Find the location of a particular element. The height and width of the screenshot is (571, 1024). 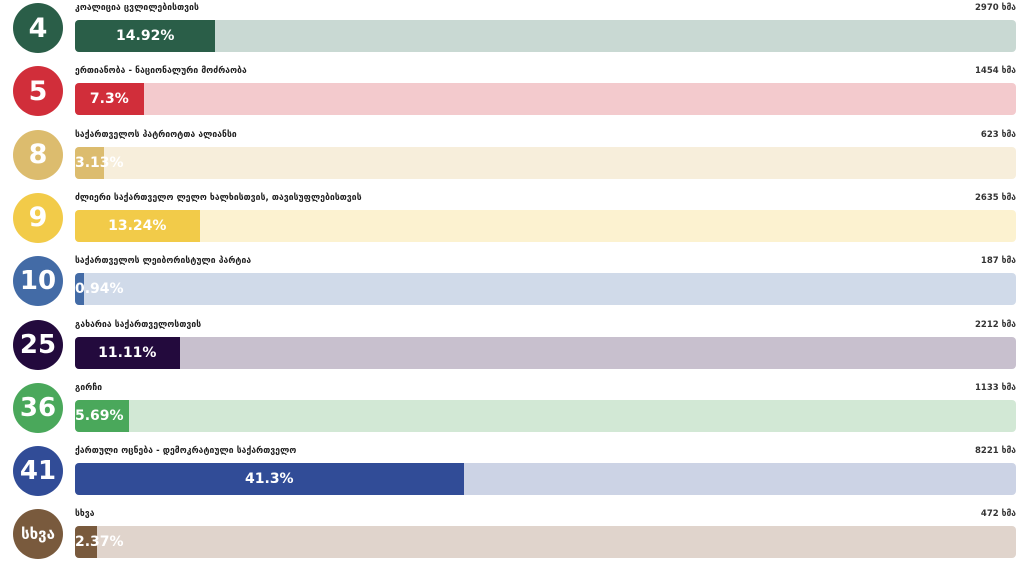

party-number-badge: 5 is located at coordinates (38, 91).